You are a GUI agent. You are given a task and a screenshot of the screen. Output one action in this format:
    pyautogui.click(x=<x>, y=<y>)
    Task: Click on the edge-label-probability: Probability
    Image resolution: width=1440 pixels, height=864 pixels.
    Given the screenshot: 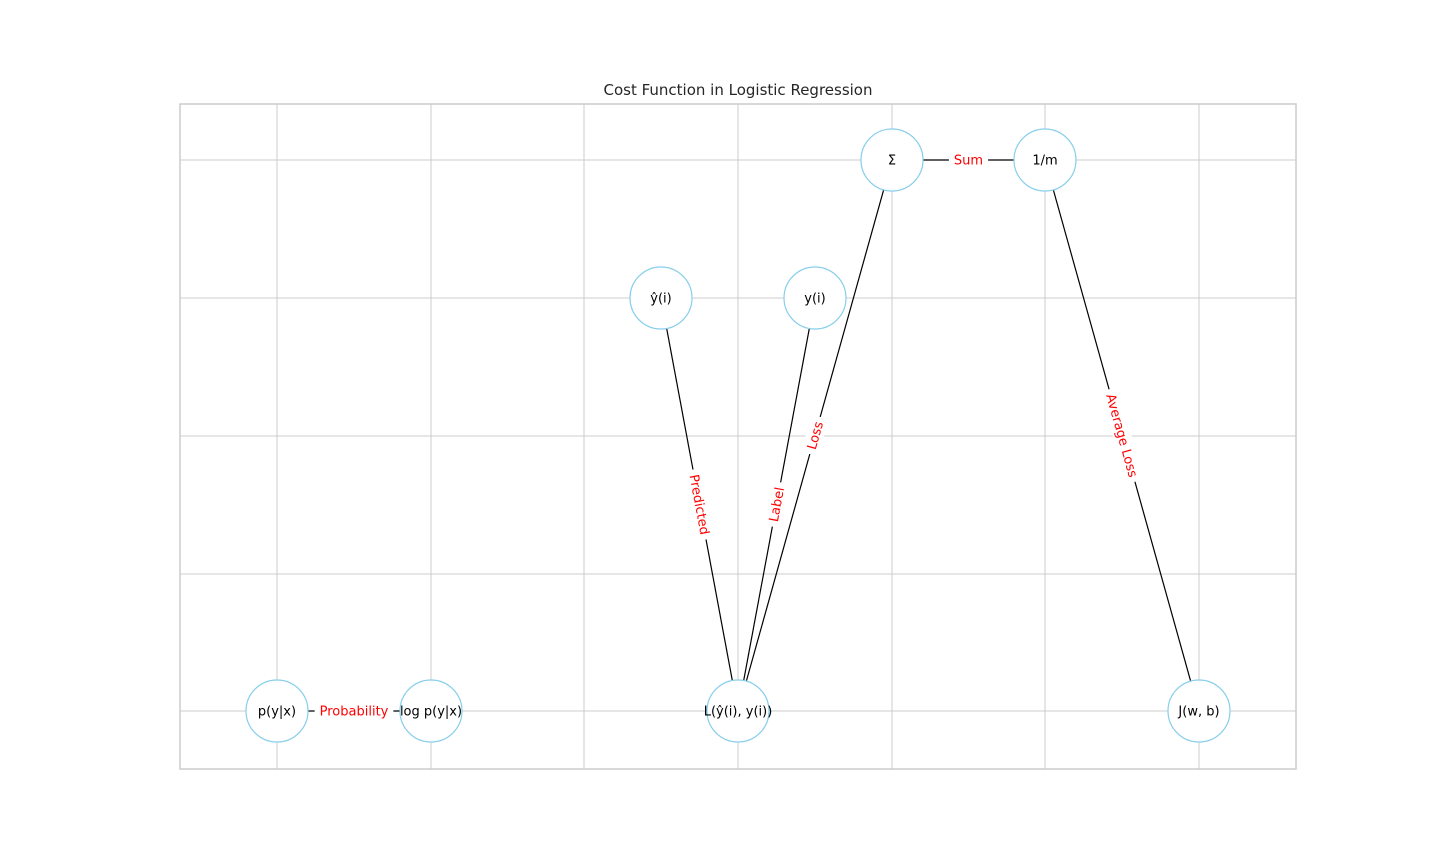 What is the action you would take?
    pyautogui.click(x=354, y=712)
    